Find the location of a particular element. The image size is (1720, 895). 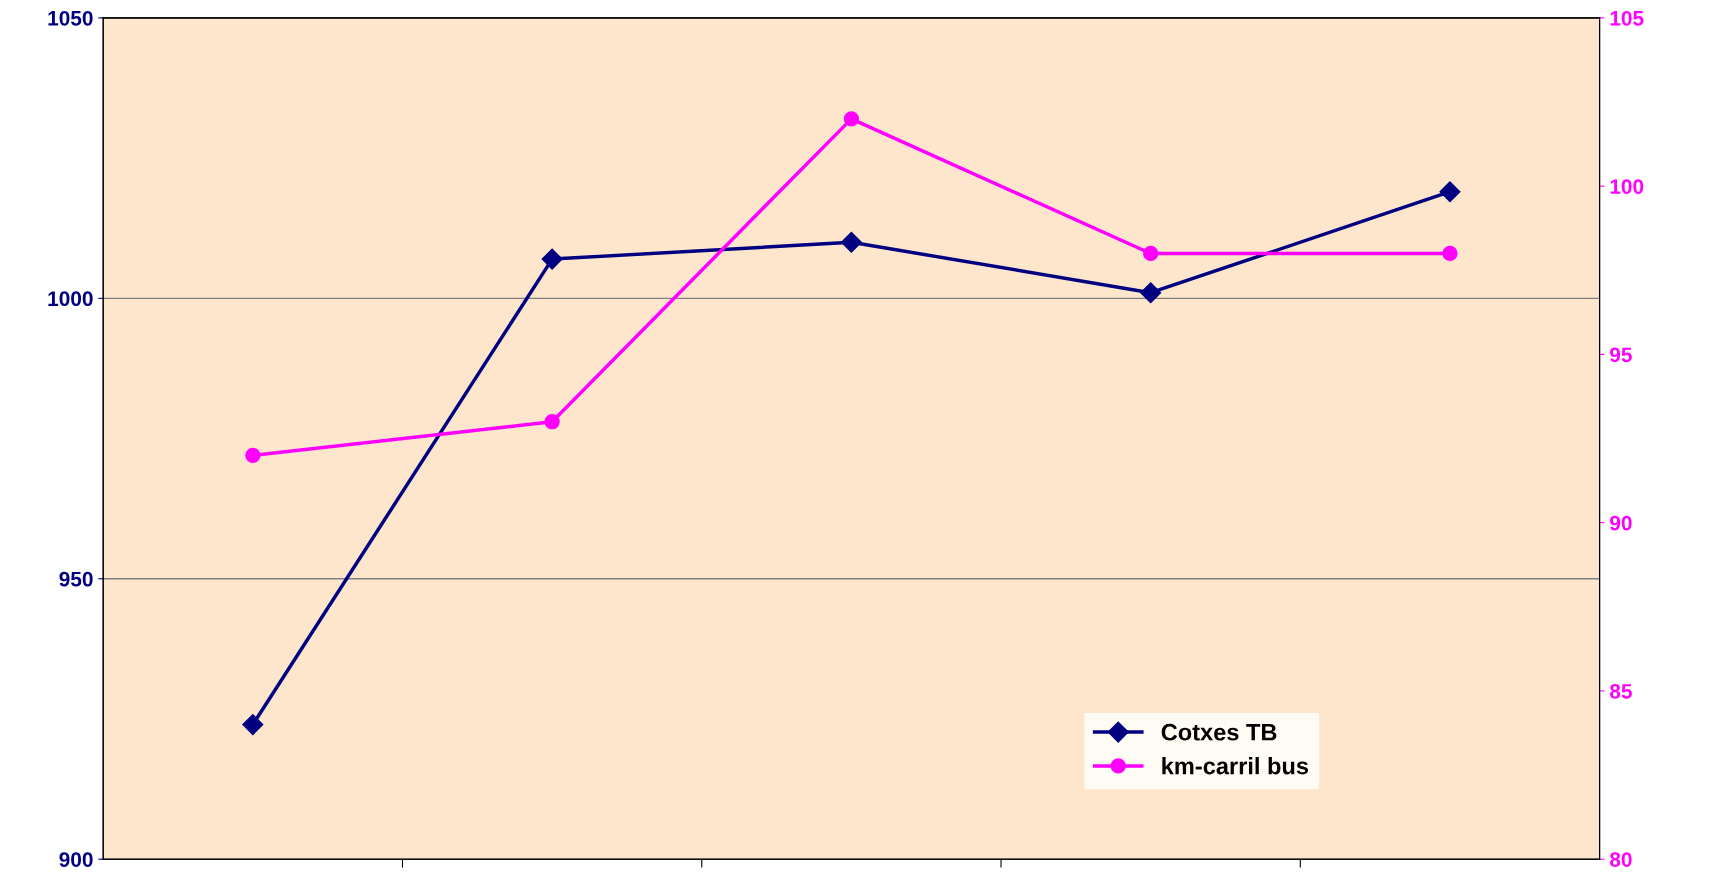

legend-label: Cotxes TB is located at coordinates (1219, 732).